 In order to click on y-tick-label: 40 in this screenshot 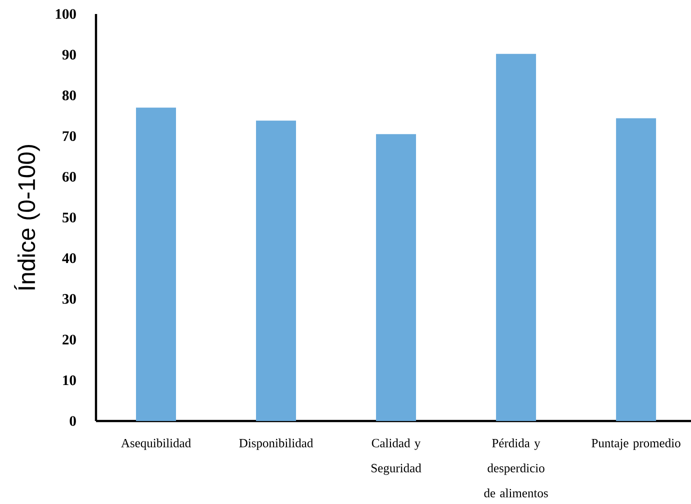, I will do `click(69, 258)`.